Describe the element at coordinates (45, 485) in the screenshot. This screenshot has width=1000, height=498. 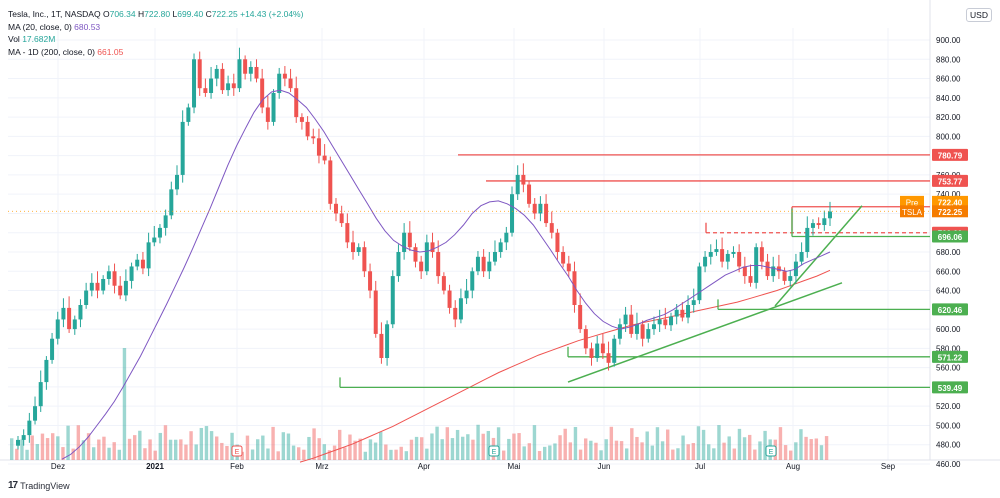
I see `brand-name: TradingView` at that location.